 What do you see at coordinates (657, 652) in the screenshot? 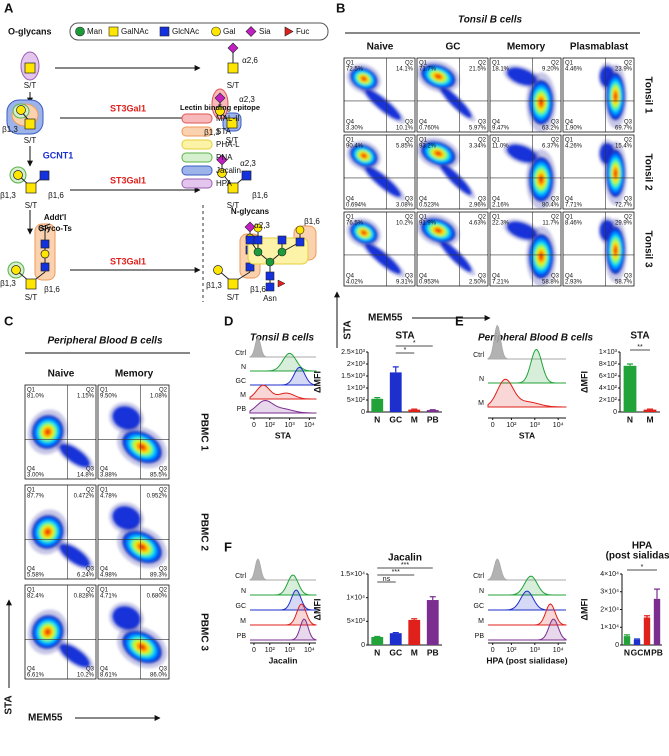
I see `x-tick-label: PB` at bounding box center [657, 652].